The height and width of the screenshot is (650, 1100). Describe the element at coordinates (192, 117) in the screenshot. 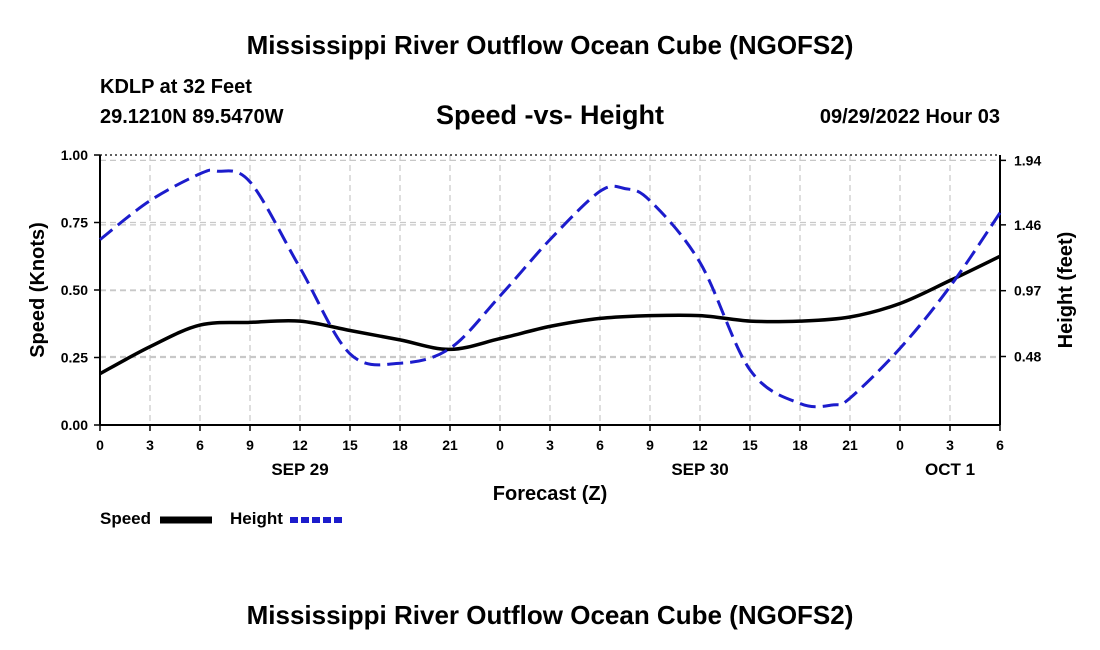

I see `station-coords: 29.1210N 89.5470W` at that location.